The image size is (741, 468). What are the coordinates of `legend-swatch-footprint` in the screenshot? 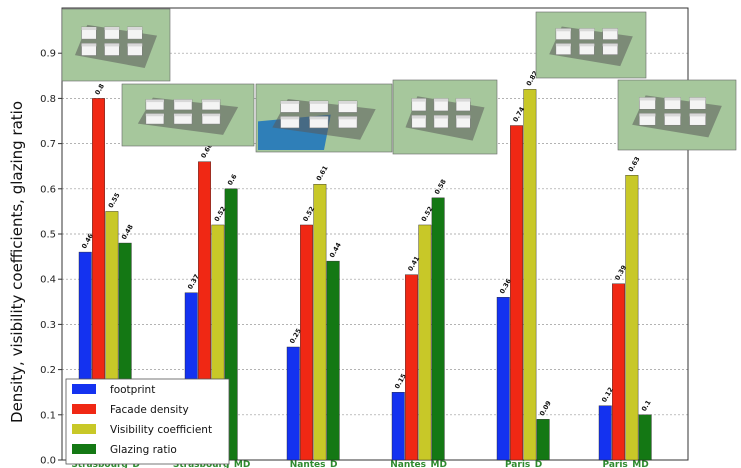 It's located at (84, 389).